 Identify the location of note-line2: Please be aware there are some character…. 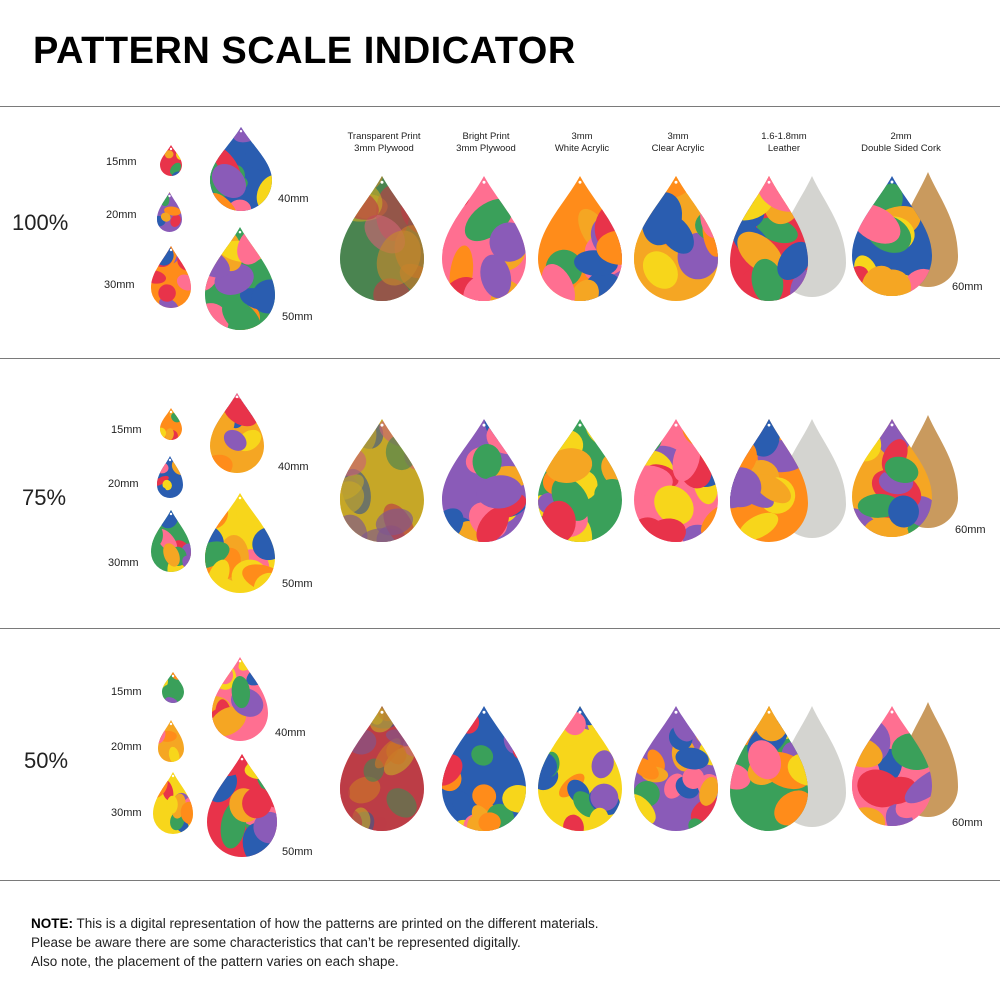
(276, 942).